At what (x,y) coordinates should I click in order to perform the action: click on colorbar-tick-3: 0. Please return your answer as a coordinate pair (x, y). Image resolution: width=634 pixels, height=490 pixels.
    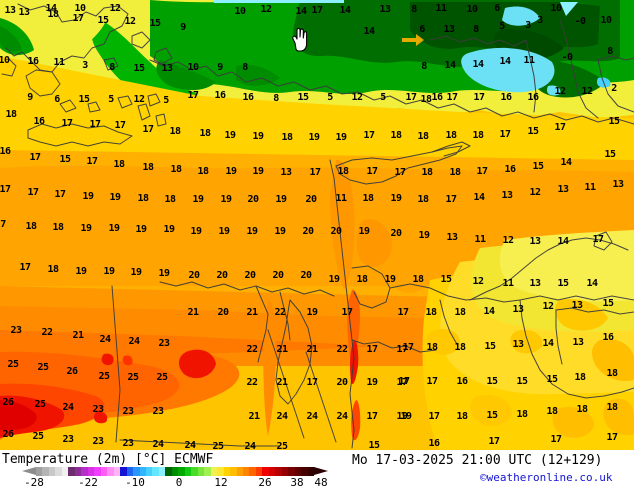
    Looking at the image, I should click on (179, 482).